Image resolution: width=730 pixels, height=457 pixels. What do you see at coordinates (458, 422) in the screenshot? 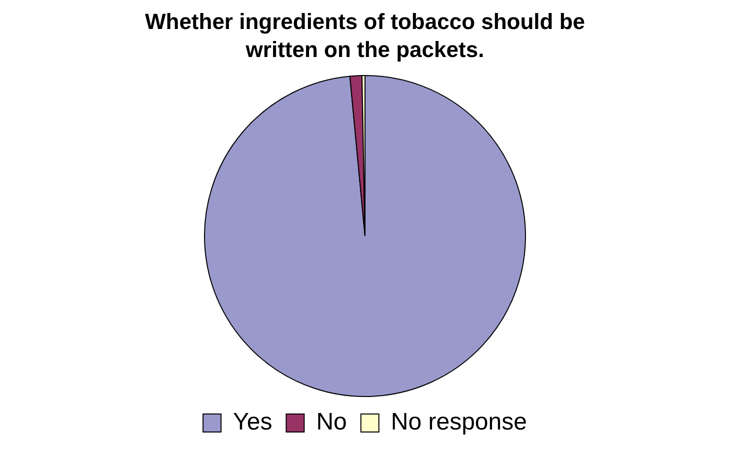
I see `legend-label: No response` at bounding box center [458, 422].